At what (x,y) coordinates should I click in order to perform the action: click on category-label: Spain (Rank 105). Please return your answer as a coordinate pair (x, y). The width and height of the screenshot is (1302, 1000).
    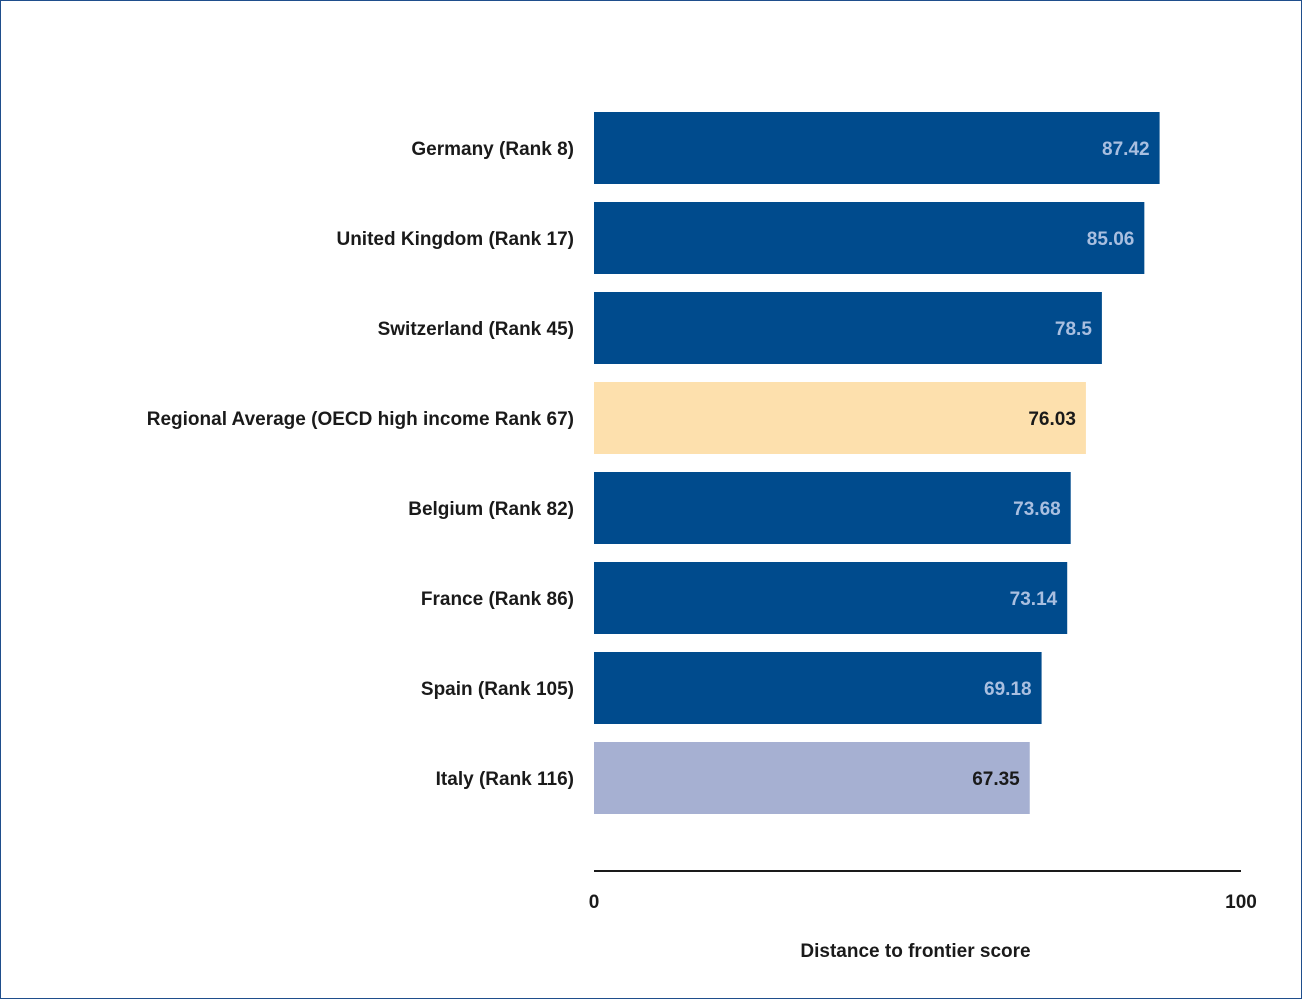
    Looking at the image, I should click on (497, 689).